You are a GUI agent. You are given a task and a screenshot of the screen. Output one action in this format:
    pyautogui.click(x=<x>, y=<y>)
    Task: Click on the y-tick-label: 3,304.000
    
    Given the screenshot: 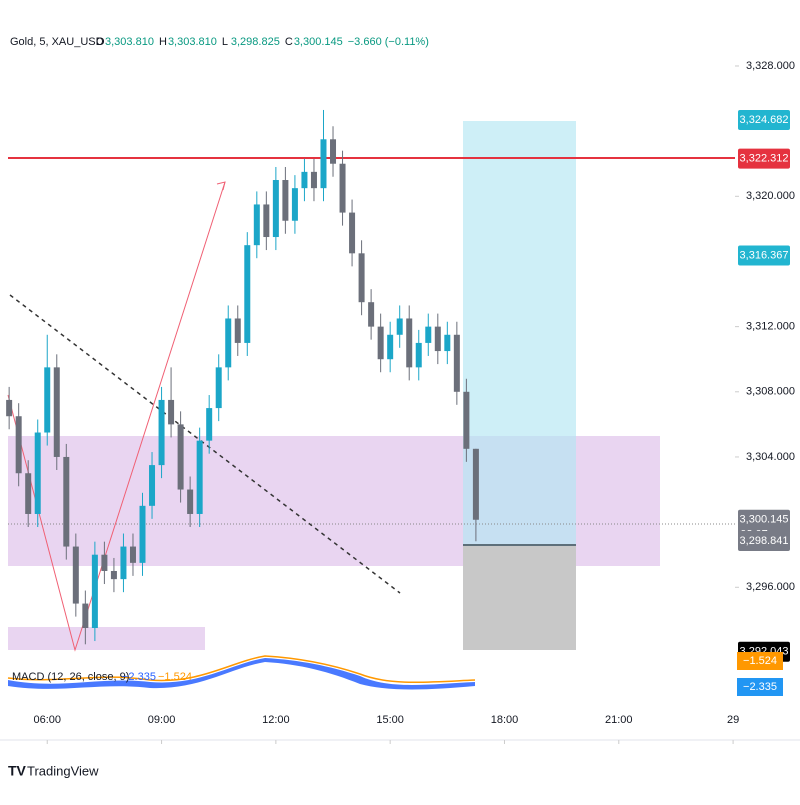 What is the action you would take?
    pyautogui.click(x=770, y=457)
    